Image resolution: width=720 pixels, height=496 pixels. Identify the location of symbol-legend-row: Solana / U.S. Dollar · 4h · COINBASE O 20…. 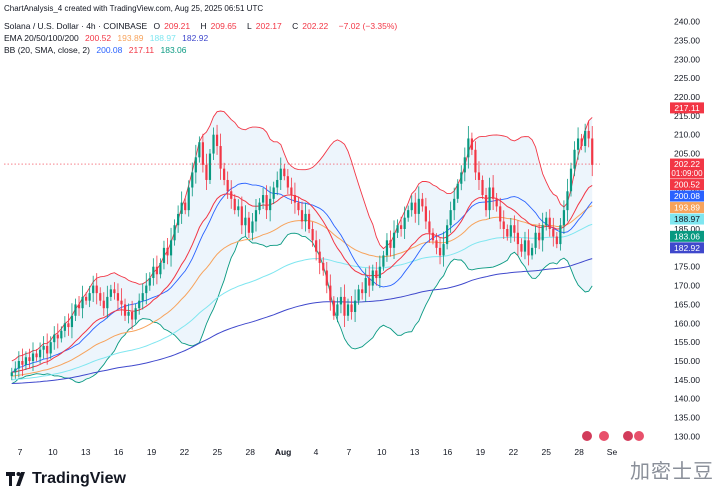
(202, 26).